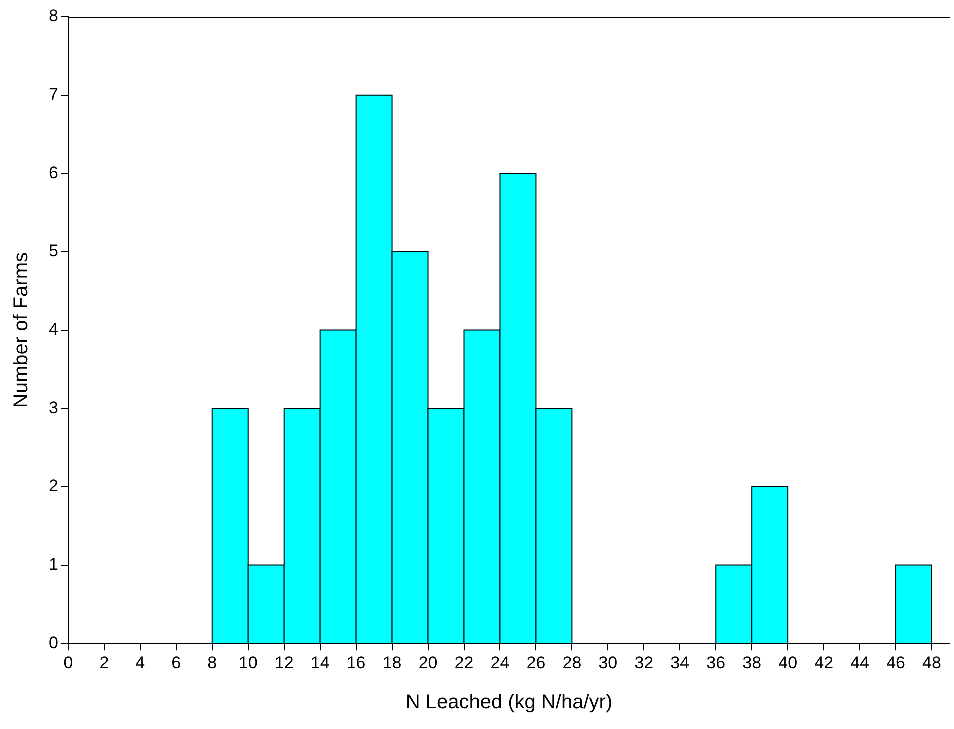  What do you see at coordinates (500, 662) in the screenshot?
I see `x-tick-label: 24` at bounding box center [500, 662].